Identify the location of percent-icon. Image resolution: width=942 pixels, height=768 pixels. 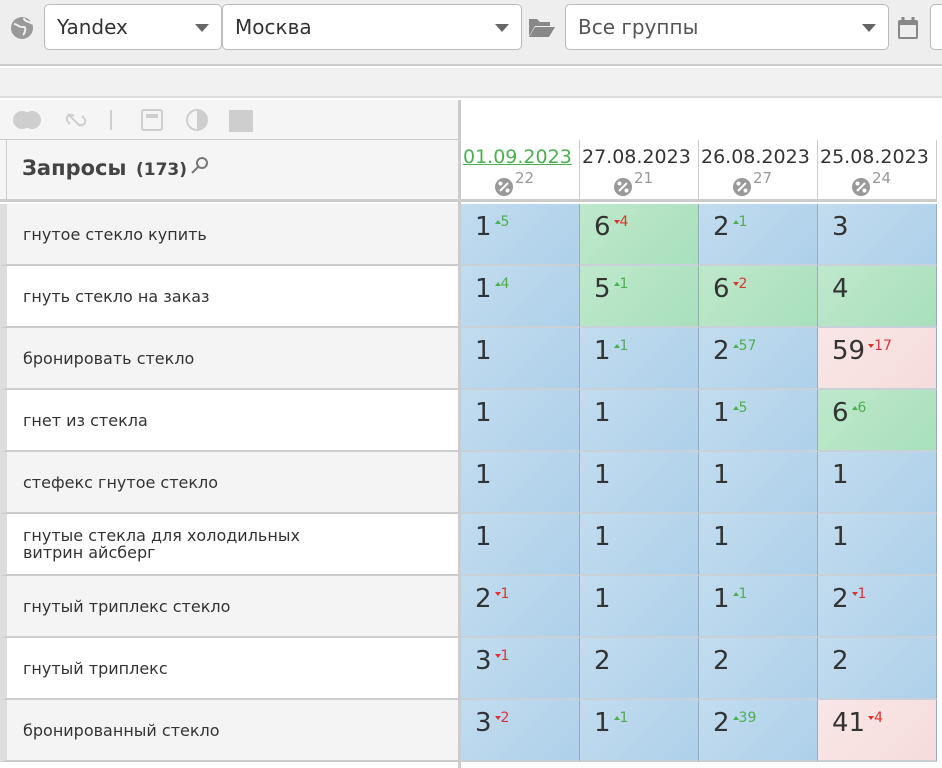
(742, 189).